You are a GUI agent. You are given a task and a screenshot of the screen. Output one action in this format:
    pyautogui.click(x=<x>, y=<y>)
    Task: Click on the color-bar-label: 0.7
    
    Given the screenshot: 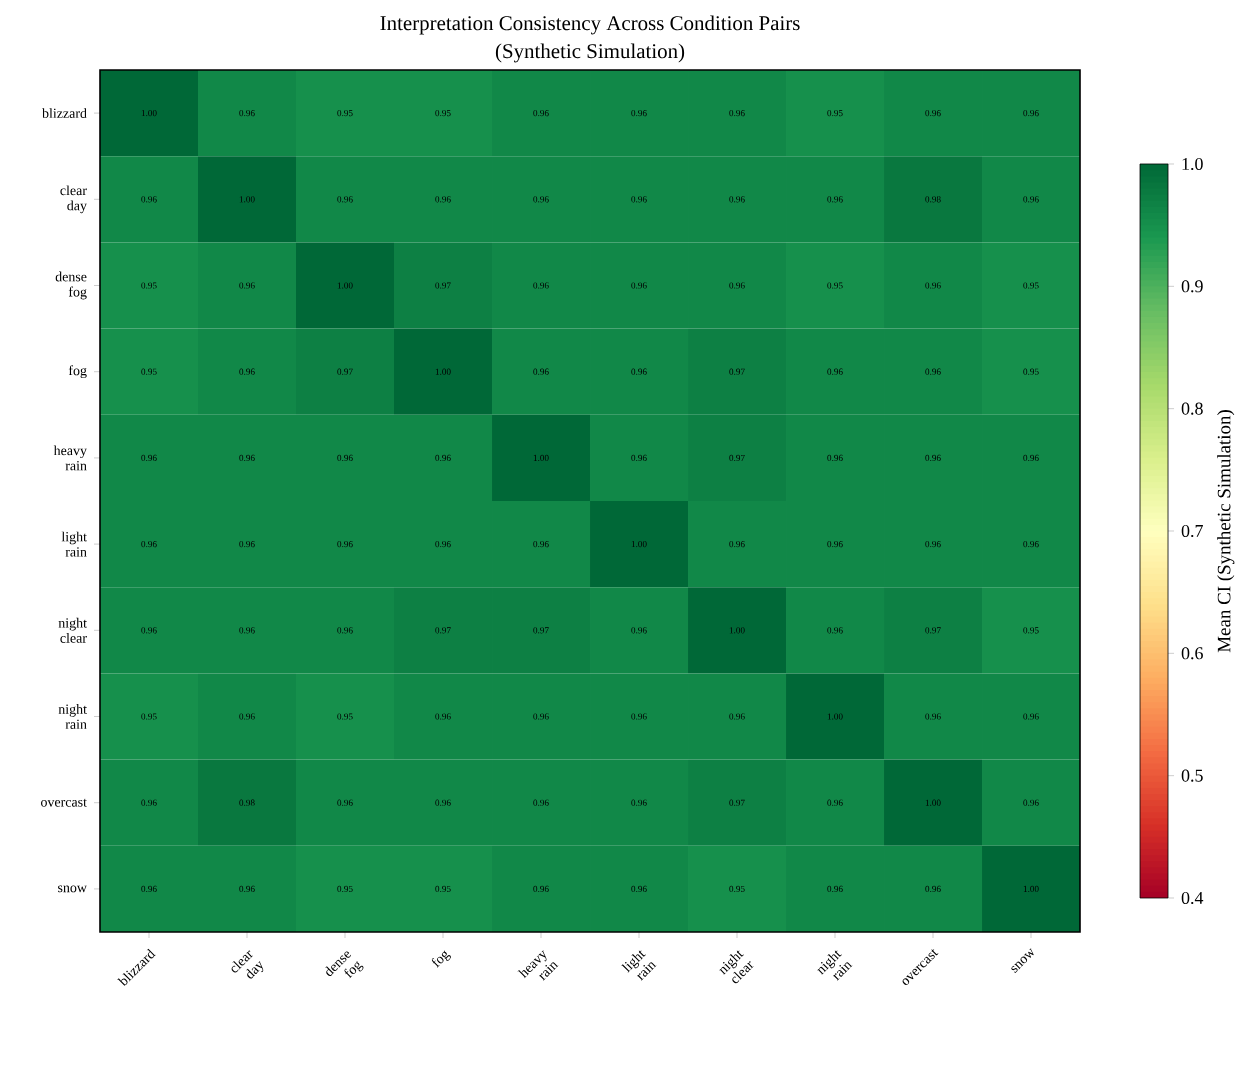 What is the action you would take?
    pyautogui.click(x=1192, y=531)
    